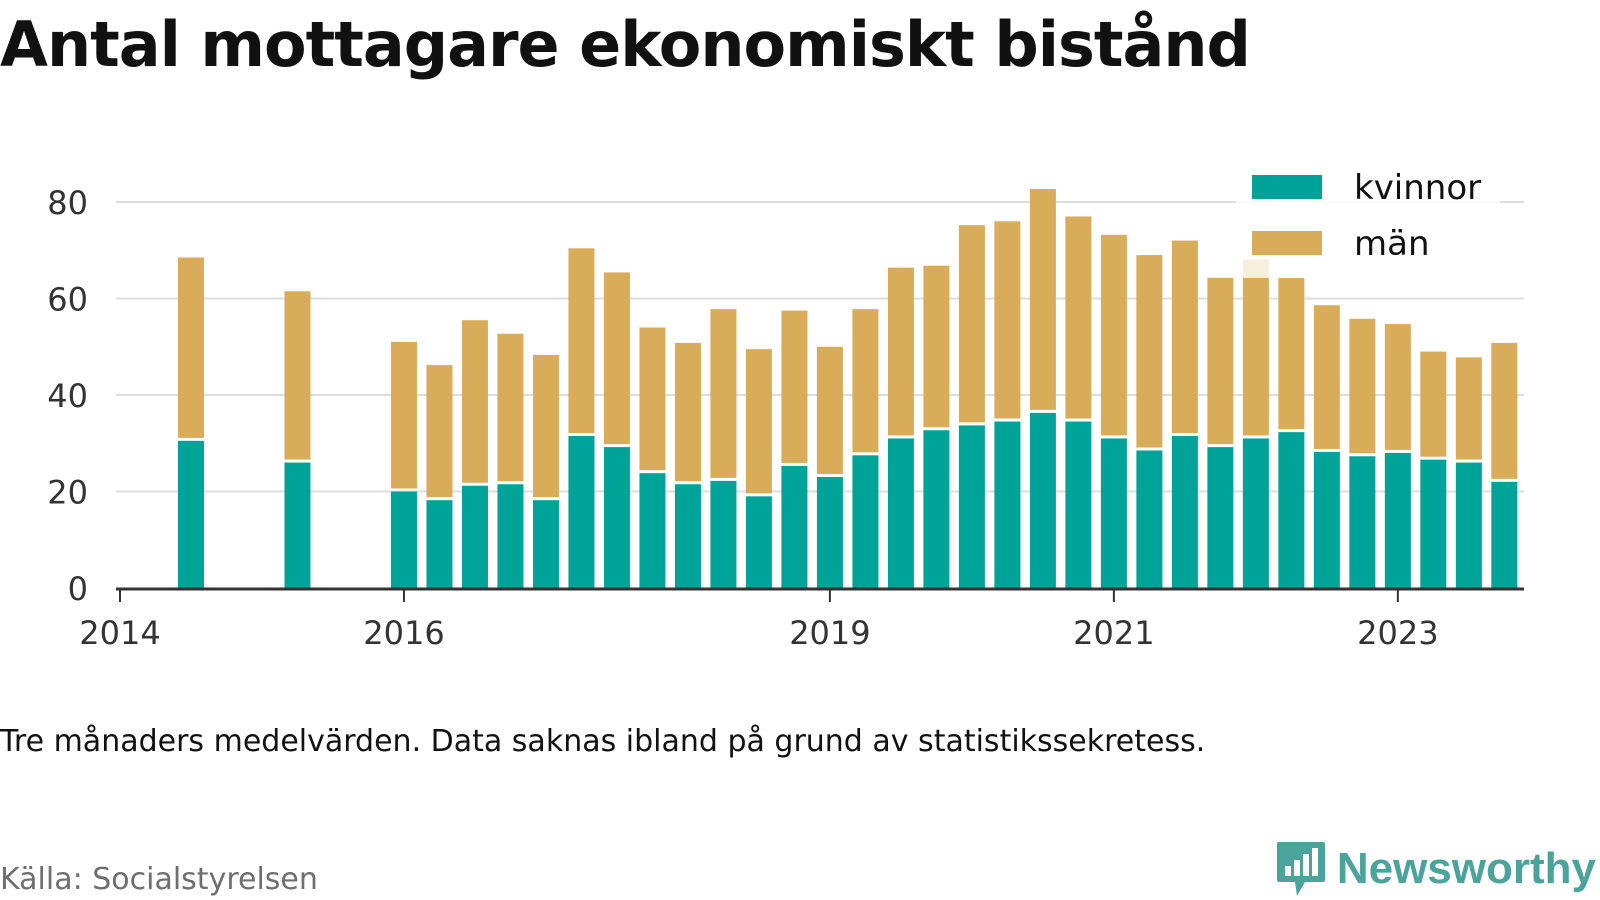 The image size is (1600, 900). Describe the element at coordinates (1368, 219) in the screenshot. I see `legend: kvinnor män` at that location.